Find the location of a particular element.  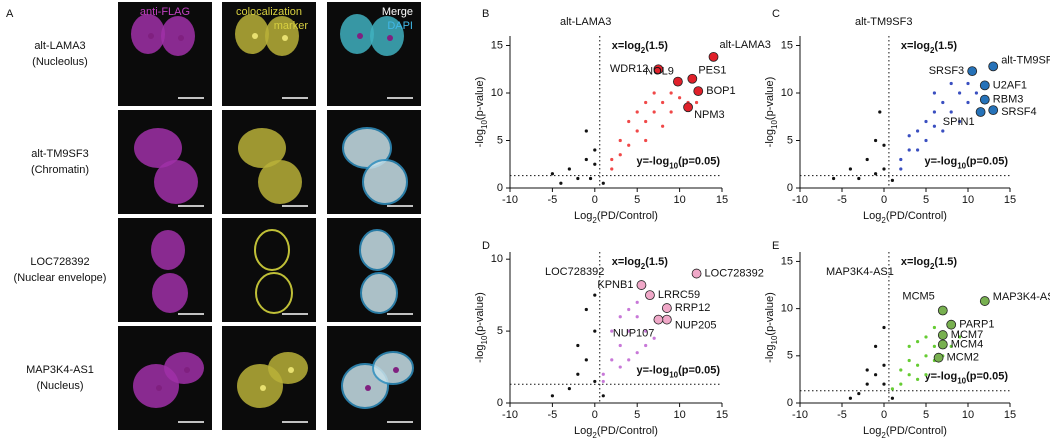

point-label: alt-TM9SF3 is located at coordinates (1025, 60).